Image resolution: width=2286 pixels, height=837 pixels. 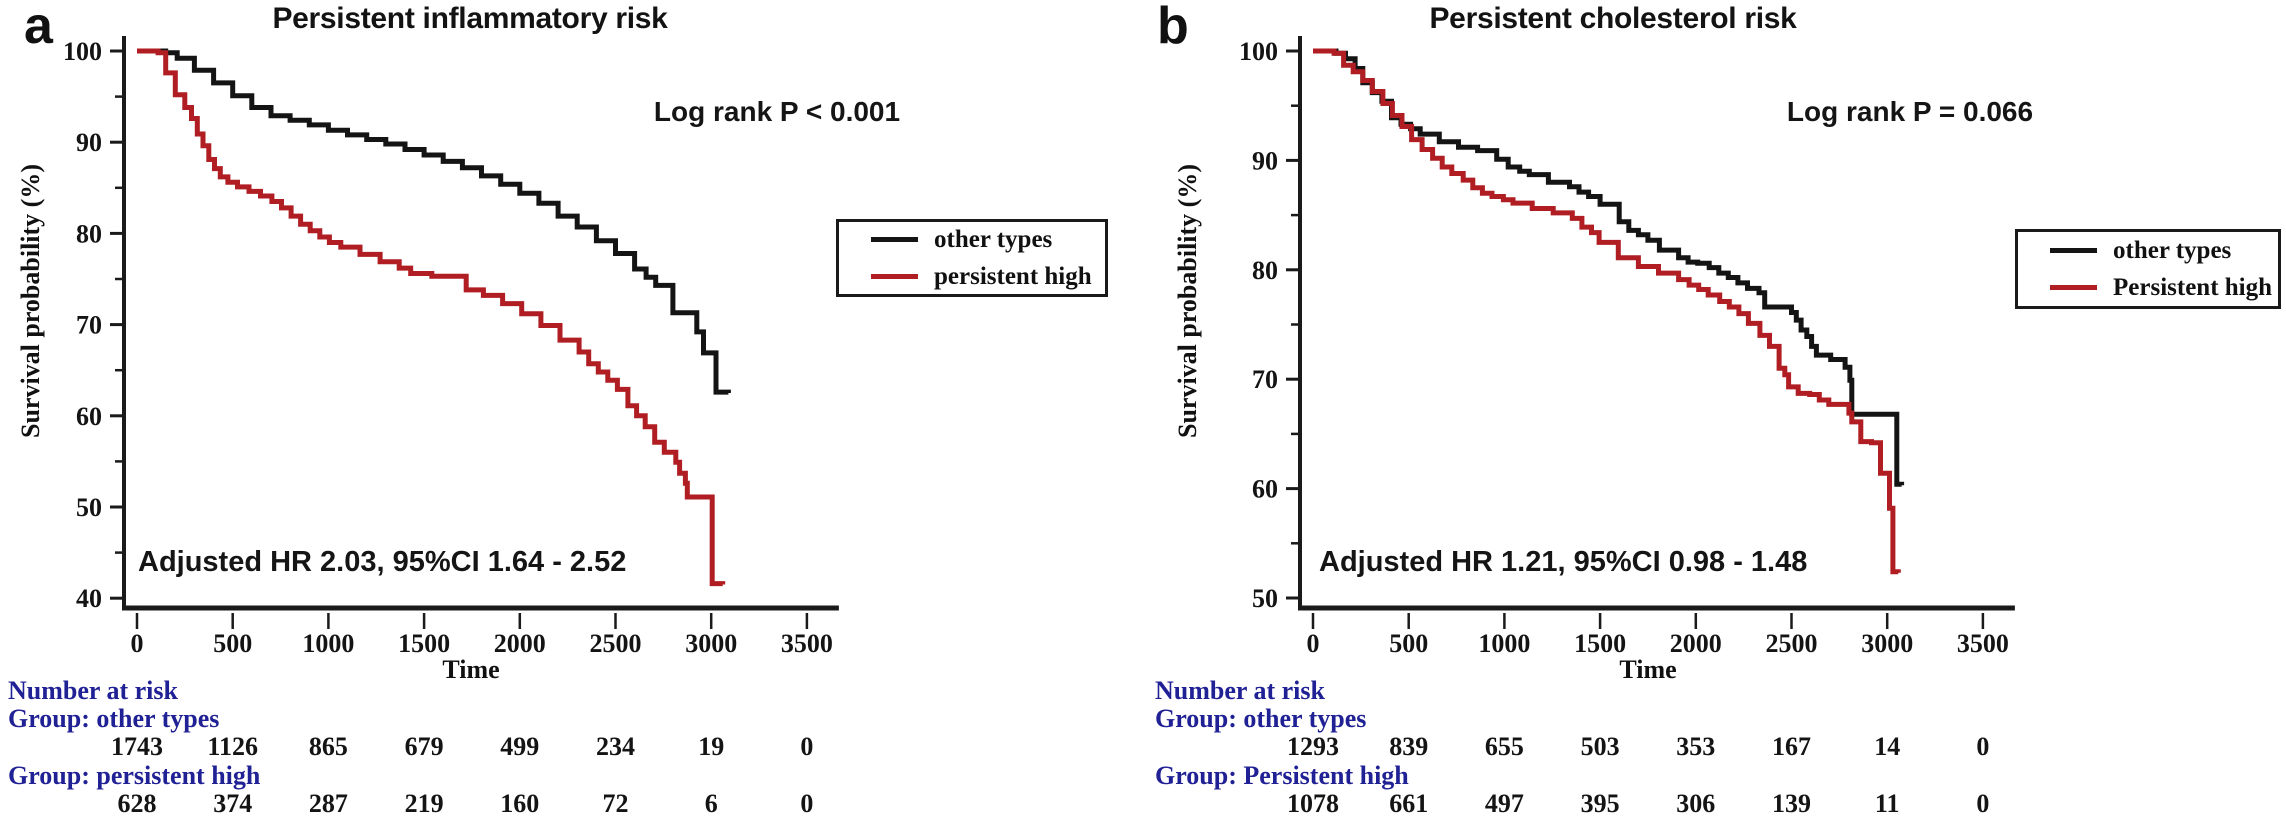 I want to click on risk-count-row: 1743 1126 865 679 499 234 19 0, so click(x=571, y=748).